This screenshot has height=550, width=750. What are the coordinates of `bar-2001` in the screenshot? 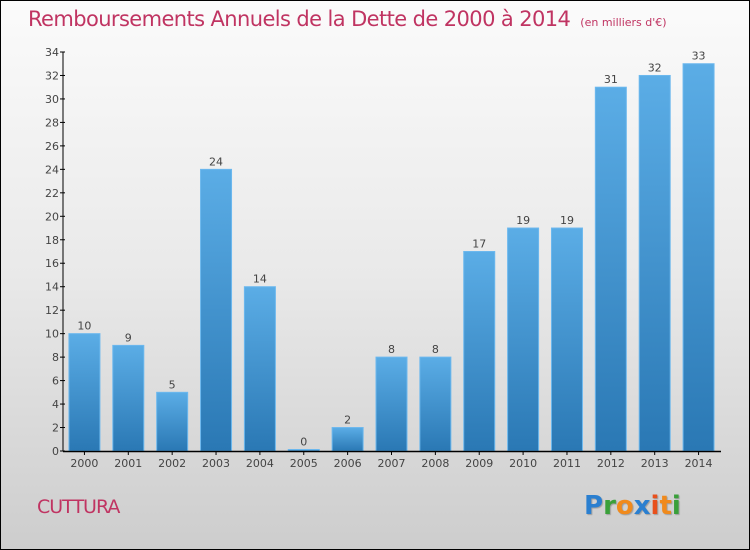 It's located at (128, 398).